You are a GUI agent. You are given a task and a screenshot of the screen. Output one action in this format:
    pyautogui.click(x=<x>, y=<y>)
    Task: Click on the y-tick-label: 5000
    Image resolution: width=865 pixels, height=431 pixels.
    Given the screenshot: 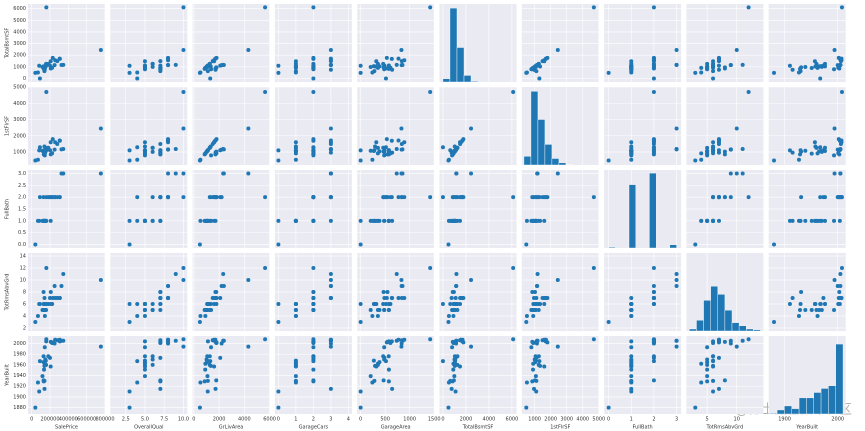 What is the action you would take?
    pyautogui.click(x=19, y=88)
    